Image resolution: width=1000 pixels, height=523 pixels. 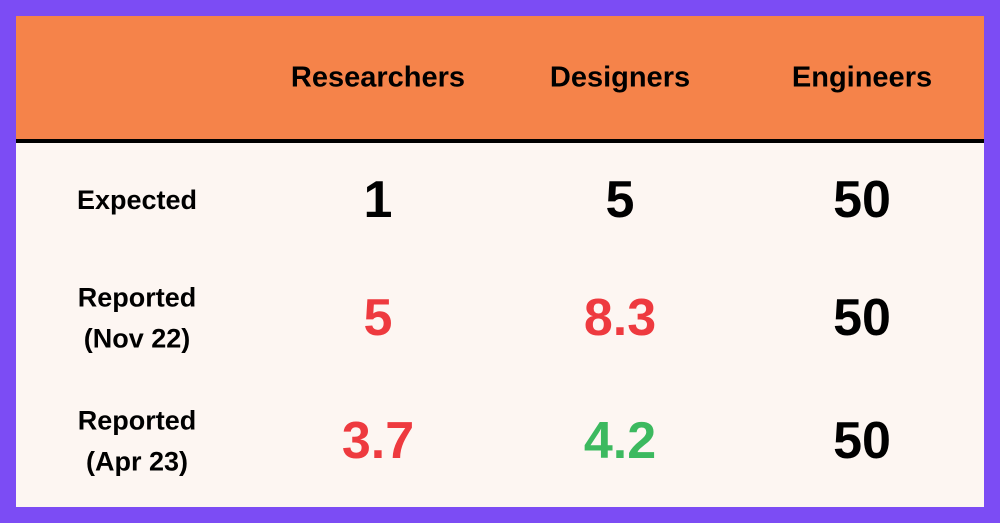 I want to click on cell-value: 4.2, so click(x=620, y=441).